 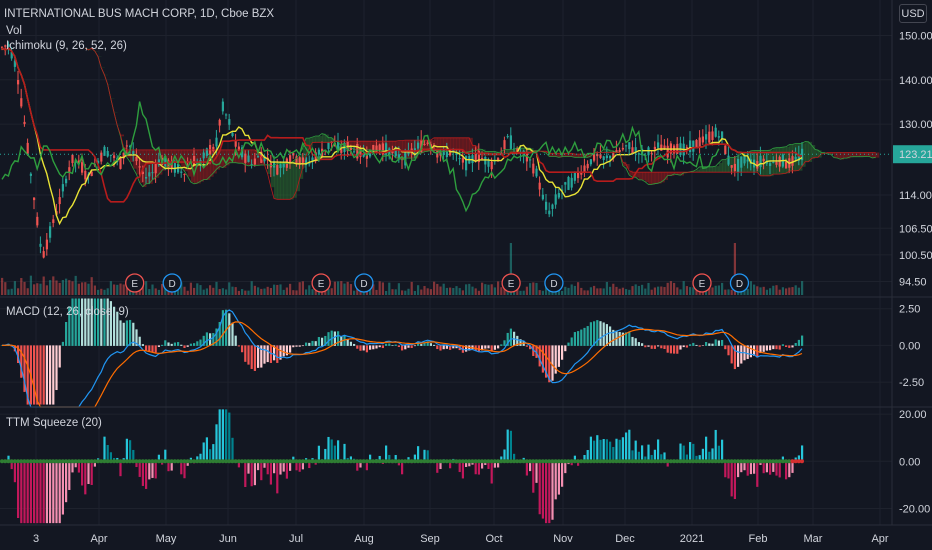 What do you see at coordinates (67, 312) in the screenshot?
I see `macd-legend: MACD (12, 26, close, 9)` at bounding box center [67, 312].